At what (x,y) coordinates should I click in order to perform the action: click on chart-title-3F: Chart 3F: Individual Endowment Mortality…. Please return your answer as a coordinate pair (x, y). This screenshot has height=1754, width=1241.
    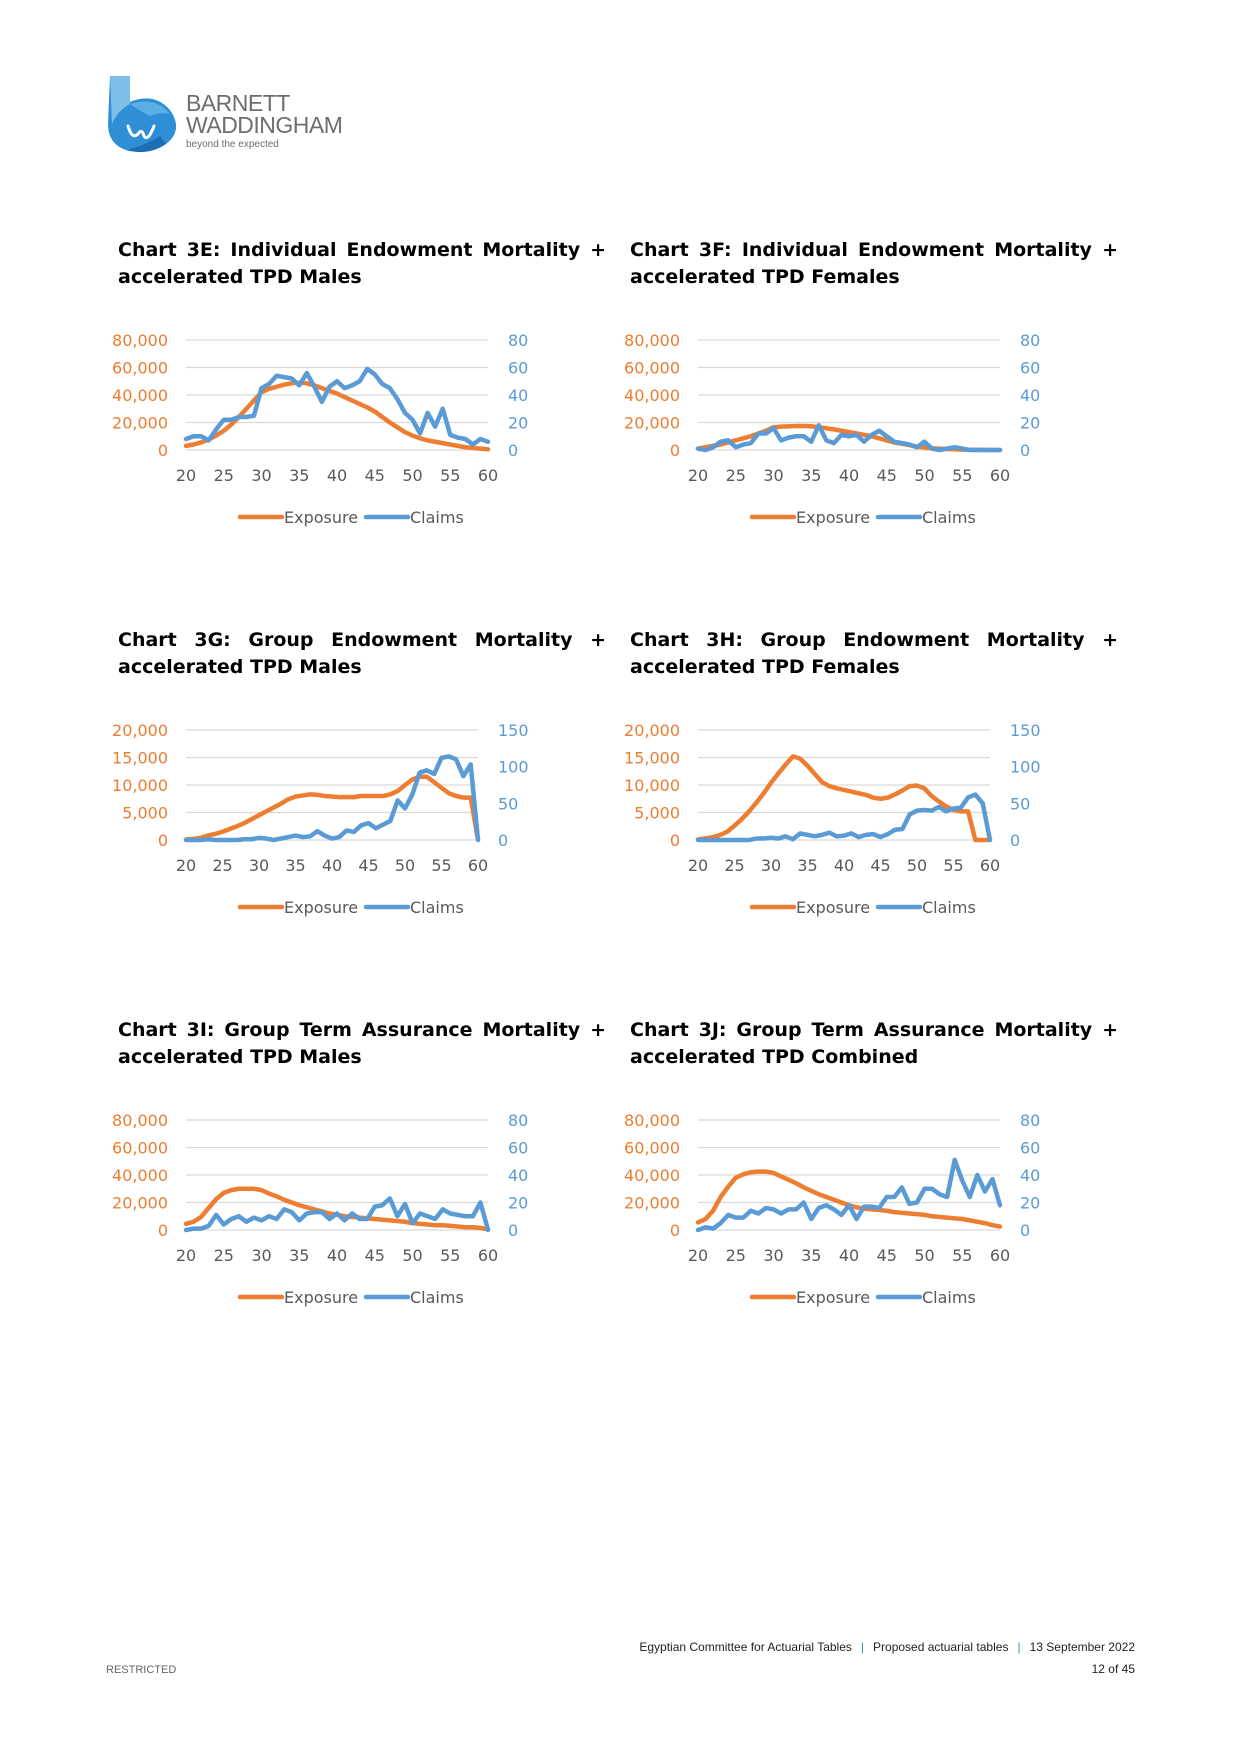
    Looking at the image, I should click on (874, 264).